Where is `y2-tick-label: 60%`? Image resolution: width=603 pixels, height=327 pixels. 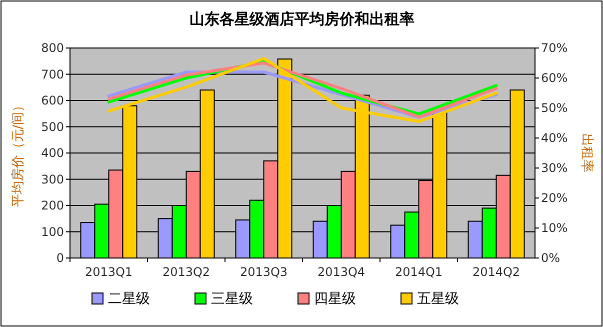 y2-tick-label: 60% is located at coordinates (554, 78).